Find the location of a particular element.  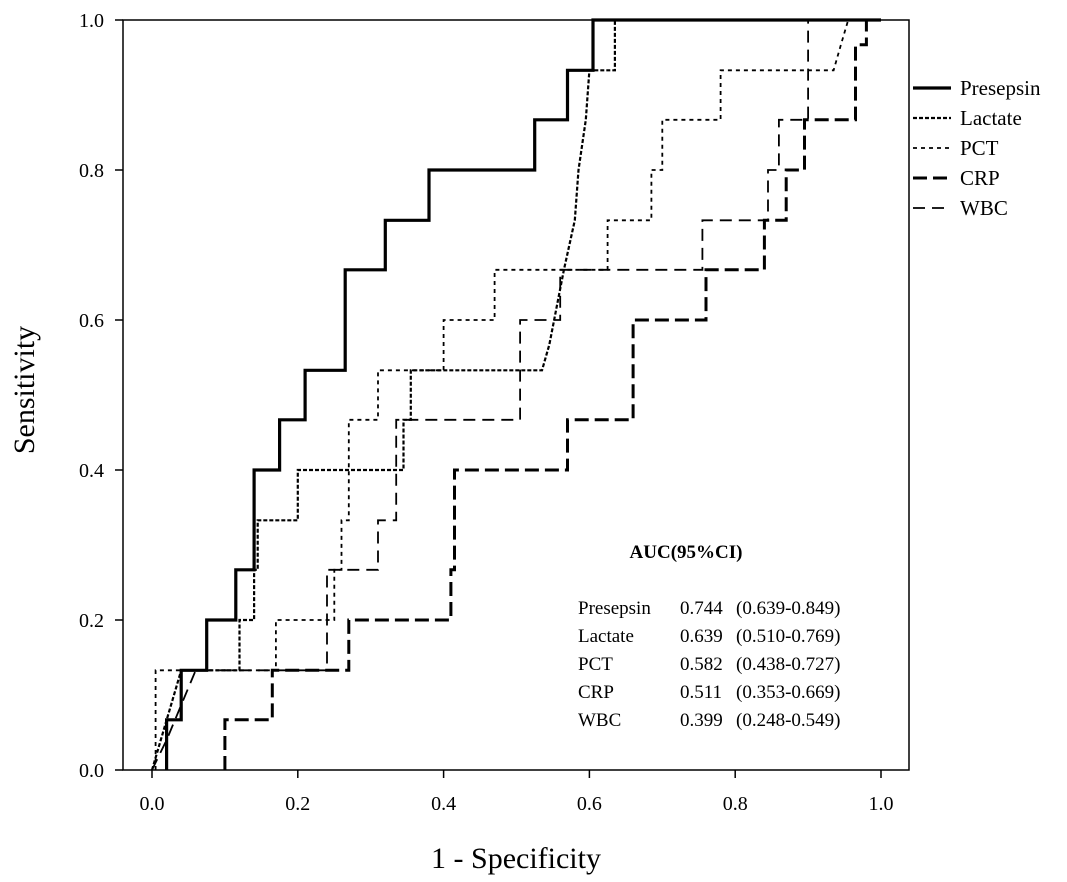

x-tick-label: 0.0 is located at coordinates (152, 804).